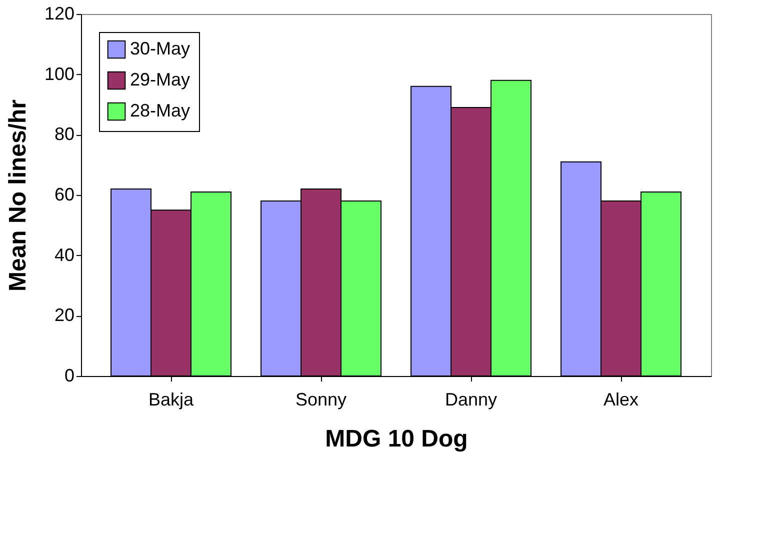  I want to click on x-tick-label: Danny, so click(471, 400).